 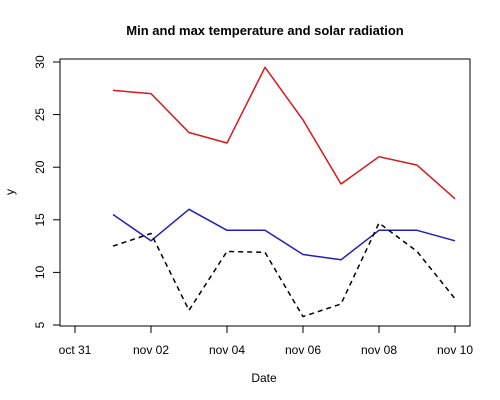 What do you see at coordinates (151, 350) in the screenshot?
I see `x-tick-label: nov 02` at bounding box center [151, 350].